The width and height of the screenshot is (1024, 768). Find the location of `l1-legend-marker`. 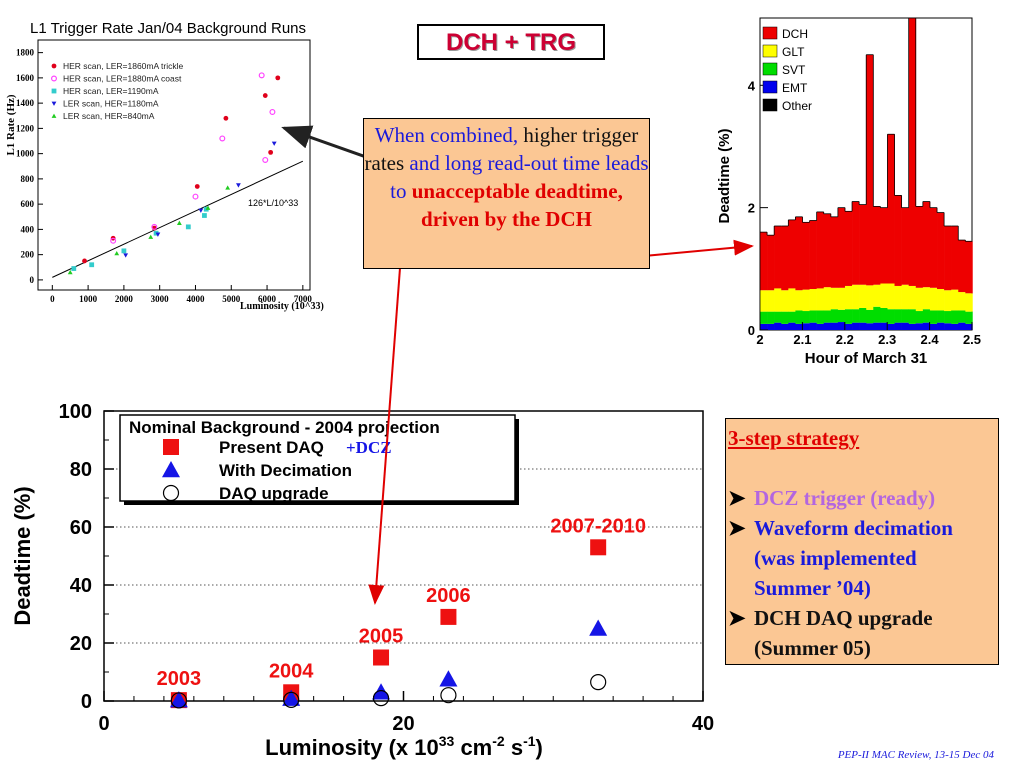

l1-legend-marker is located at coordinates (53, 78).